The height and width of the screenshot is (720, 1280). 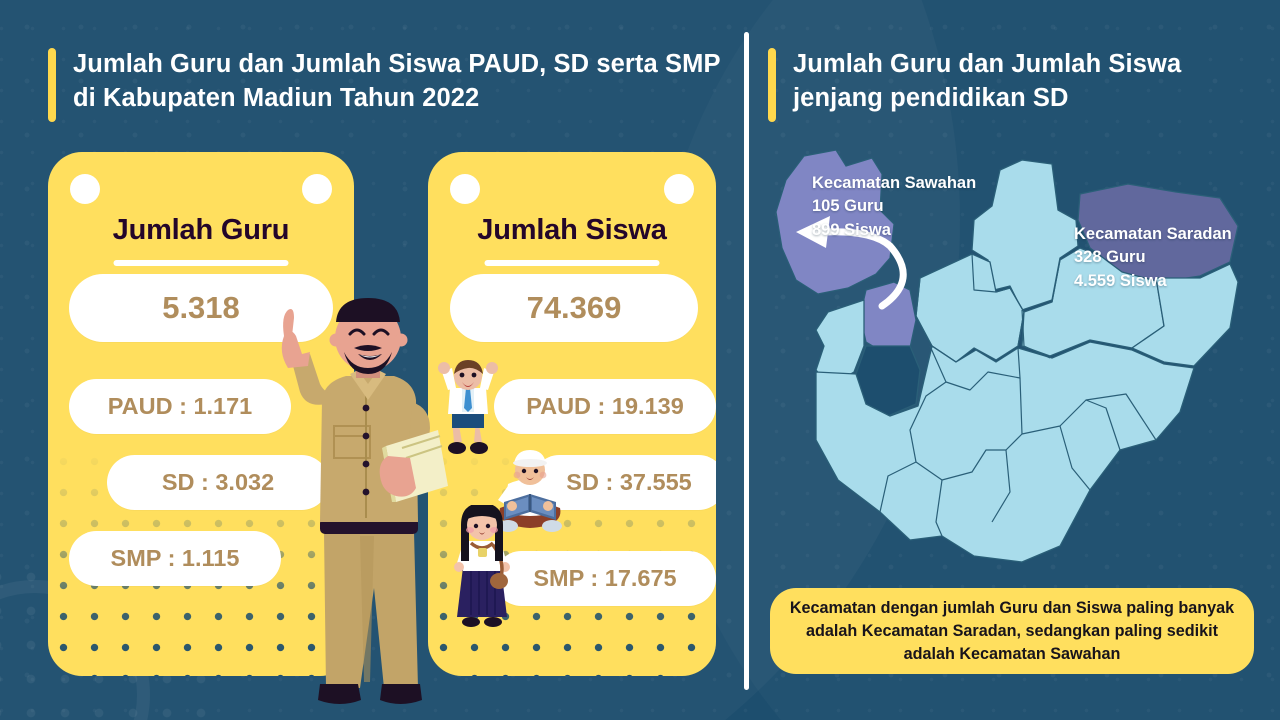 What do you see at coordinates (851, 229) in the screenshot?
I see `sawahan-students: 899 Siswa` at bounding box center [851, 229].